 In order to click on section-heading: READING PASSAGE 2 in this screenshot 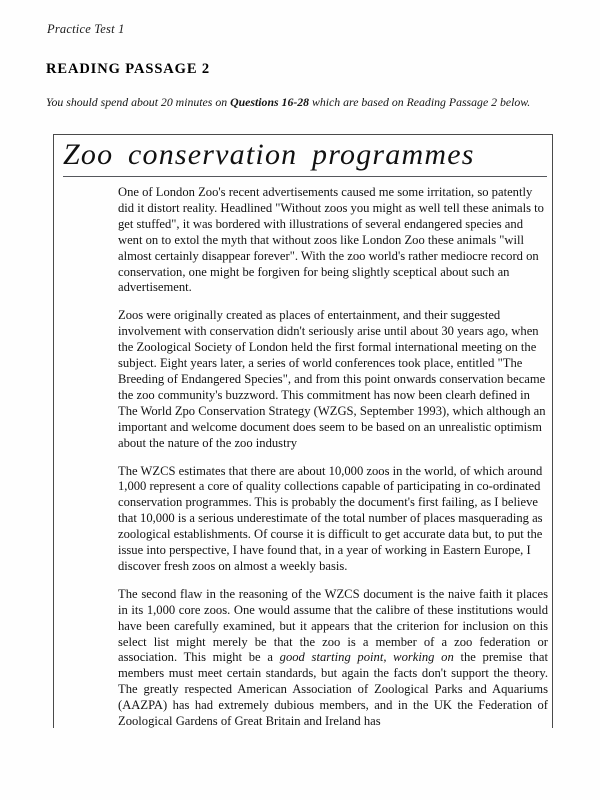, I will do `click(128, 69)`.